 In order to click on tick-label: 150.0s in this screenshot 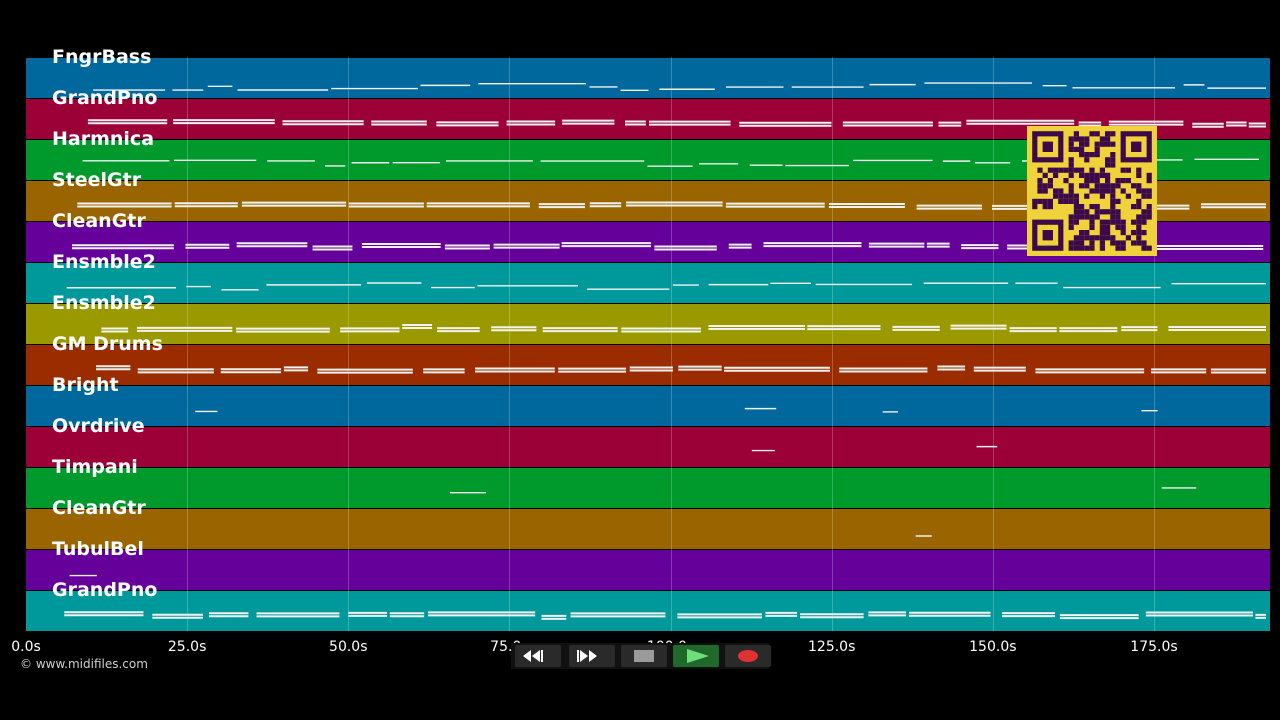, I will do `click(993, 647)`.